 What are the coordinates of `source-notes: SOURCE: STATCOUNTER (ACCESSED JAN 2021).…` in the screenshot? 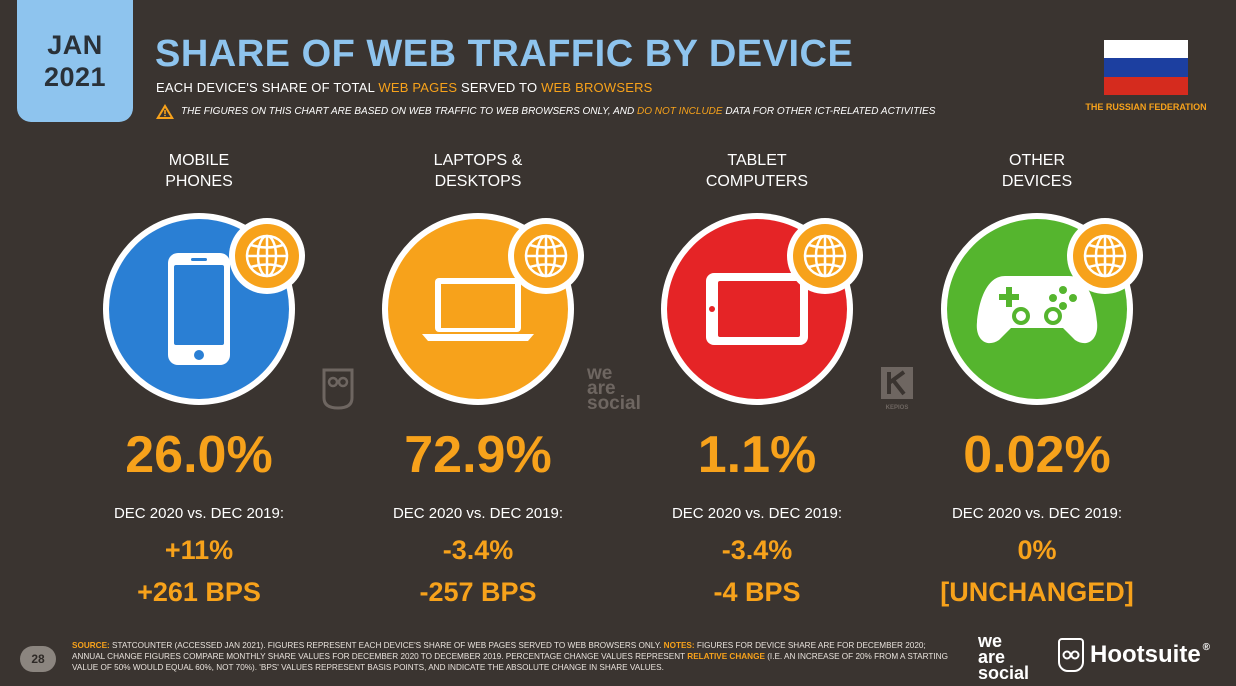 It's located at (512, 656).